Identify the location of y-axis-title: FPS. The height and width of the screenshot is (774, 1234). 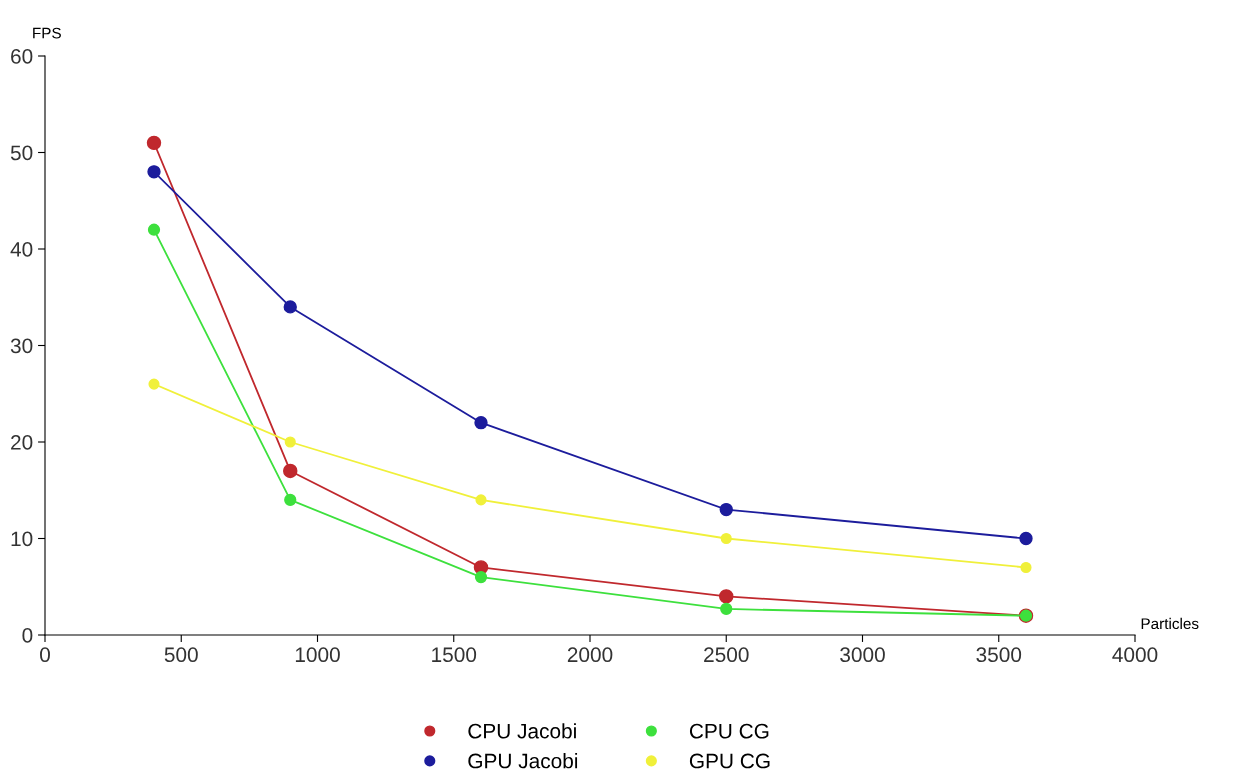
(47, 33).